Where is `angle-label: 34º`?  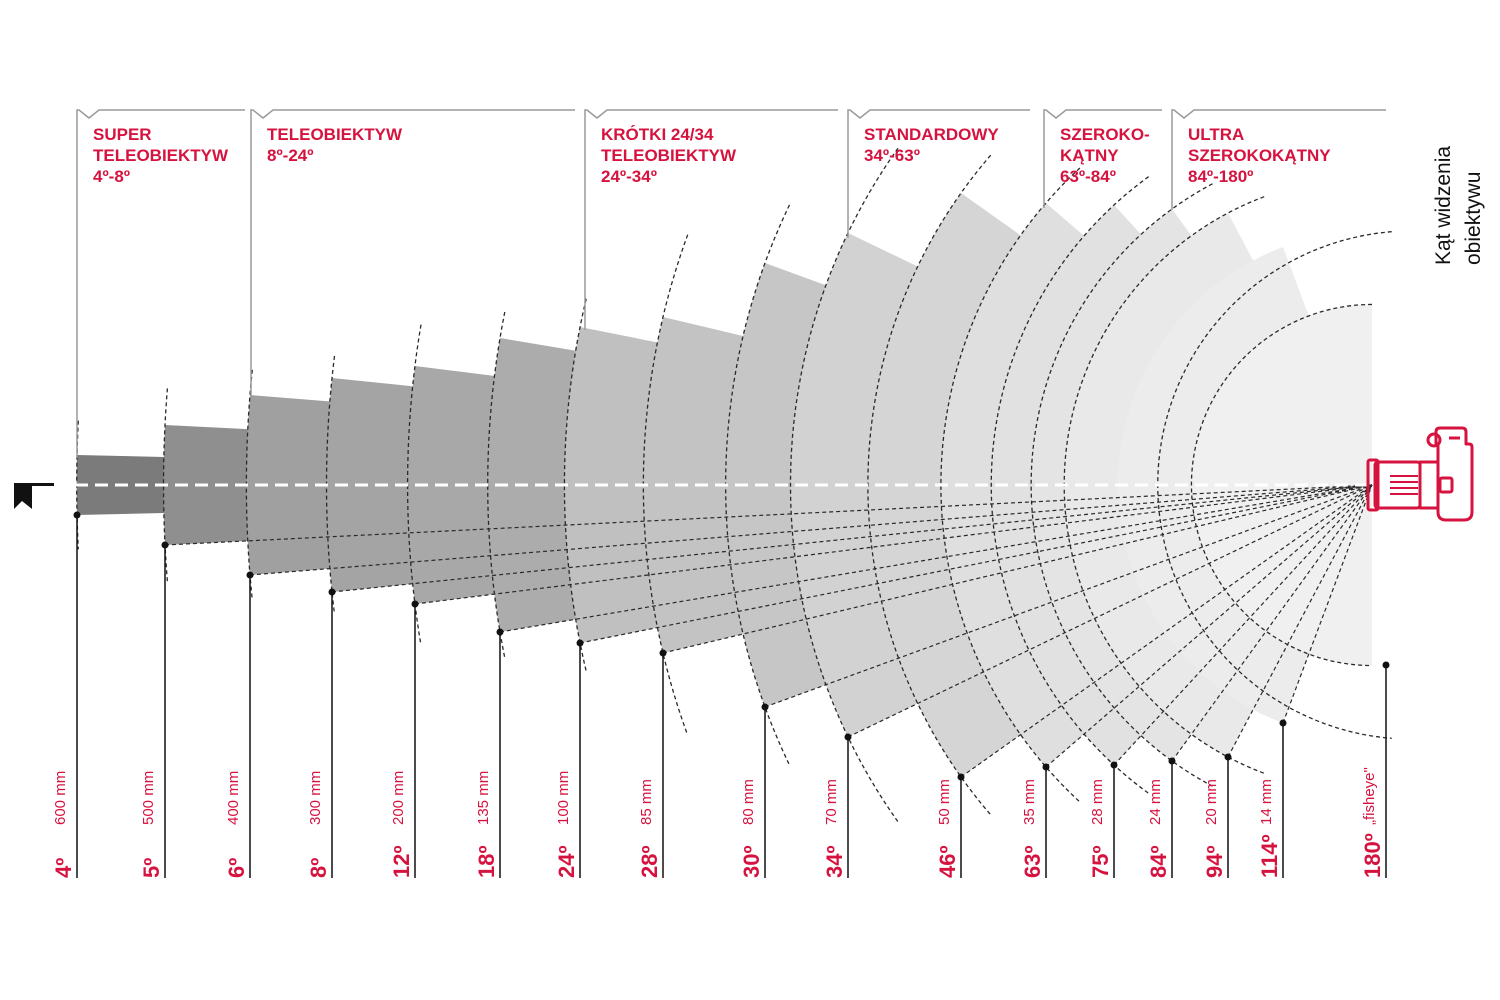
angle-label: 34º is located at coordinates (834, 861).